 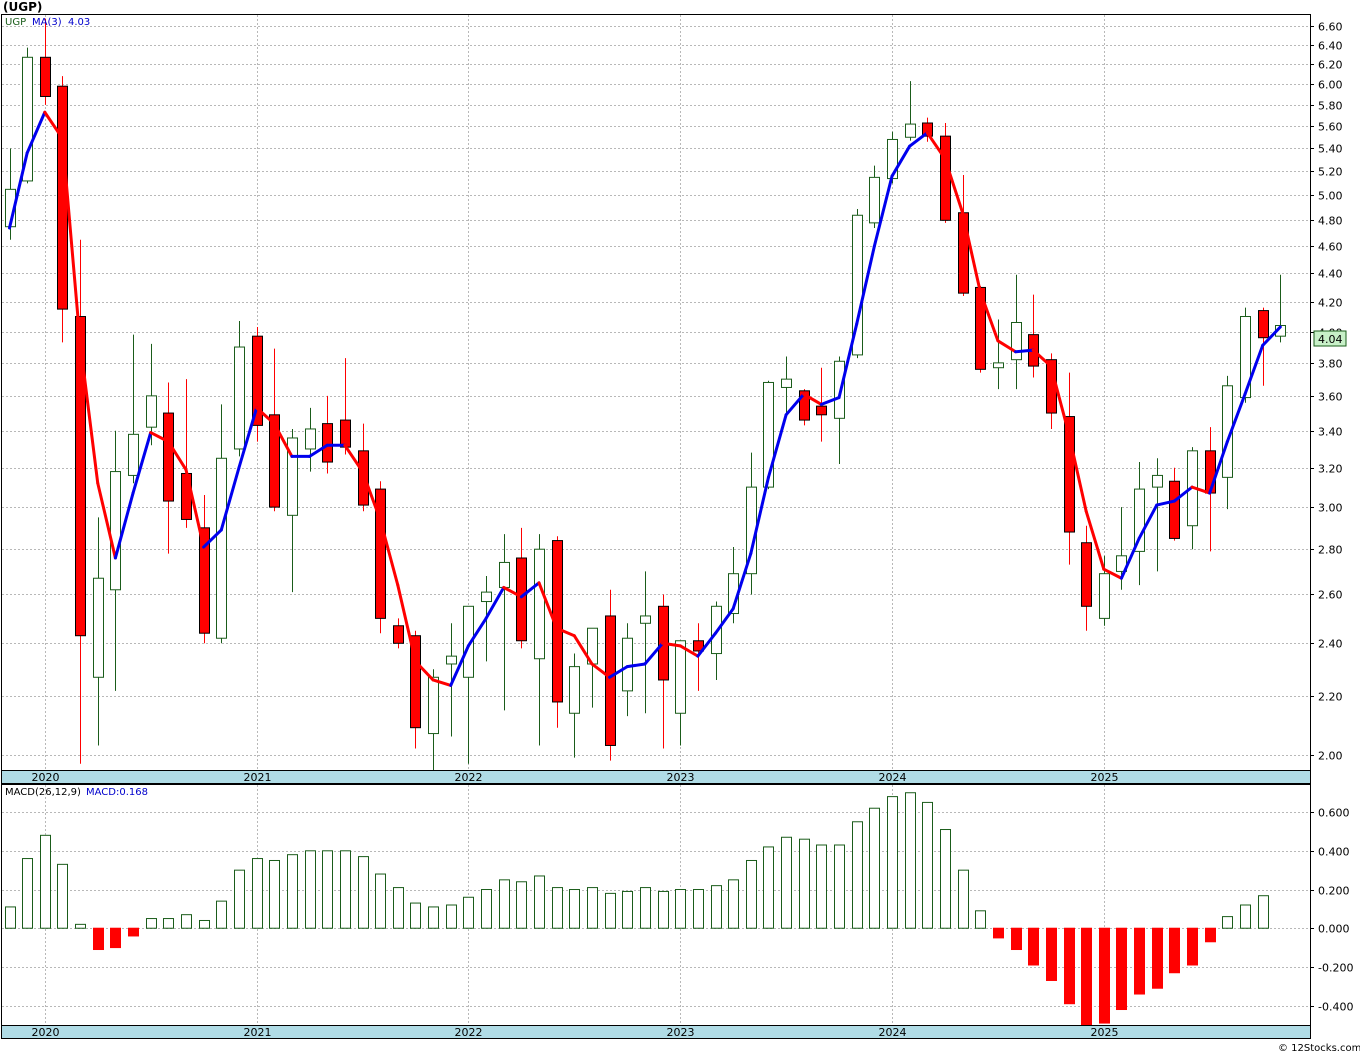 What do you see at coordinates (1330, 595) in the screenshot?
I see `price-tick-label: 2.60` at bounding box center [1330, 595].